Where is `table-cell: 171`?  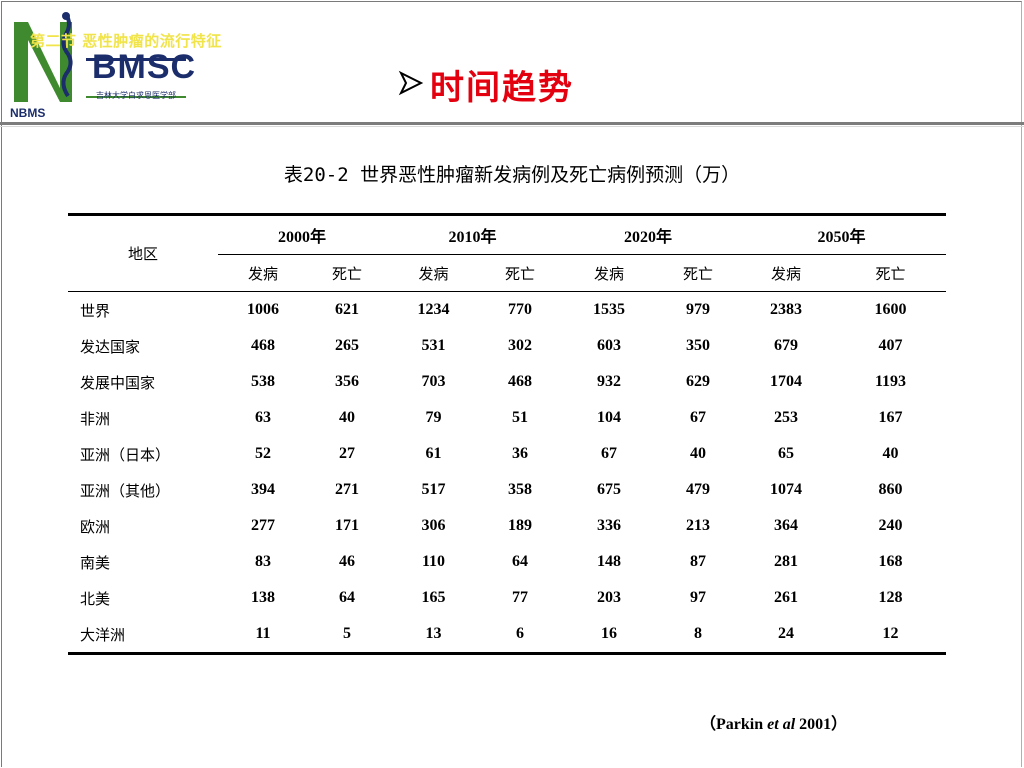 table-cell: 171 is located at coordinates (347, 525).